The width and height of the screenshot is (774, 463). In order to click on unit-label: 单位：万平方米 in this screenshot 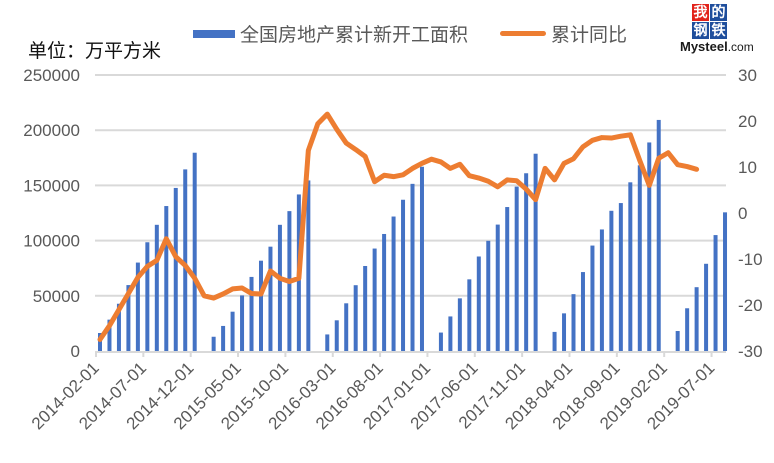, I will do `click(95, 51)`.